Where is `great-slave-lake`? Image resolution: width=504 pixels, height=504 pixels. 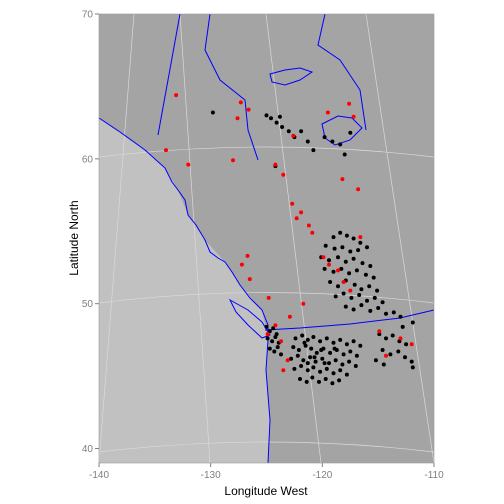 great-slave-lake is located at coordinates (291, 76).